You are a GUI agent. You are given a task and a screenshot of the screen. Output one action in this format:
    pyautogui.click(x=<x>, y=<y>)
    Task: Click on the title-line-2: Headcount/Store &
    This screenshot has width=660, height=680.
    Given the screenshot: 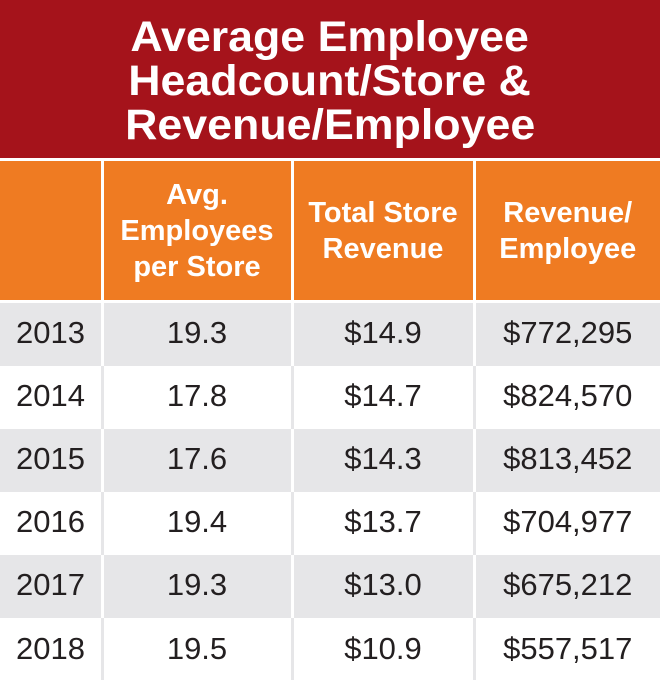 What is the action you would take?
    pyautogui.click(x=330, y=81)
    